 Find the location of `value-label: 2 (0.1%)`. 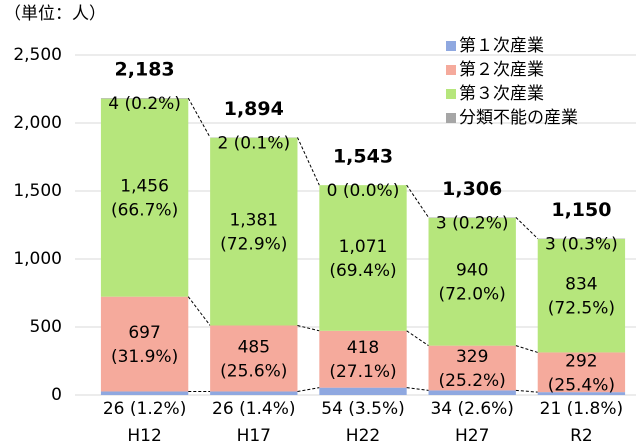

value-label: 2 (0.1%) is located at coordinates (253, 143).